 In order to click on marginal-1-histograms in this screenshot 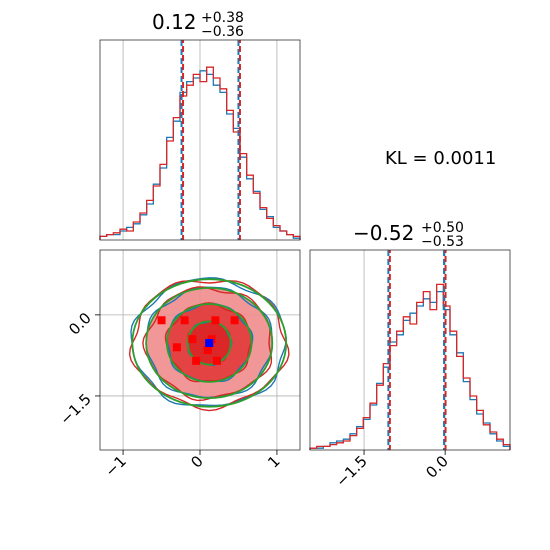, I will do `click(200, 153)`.